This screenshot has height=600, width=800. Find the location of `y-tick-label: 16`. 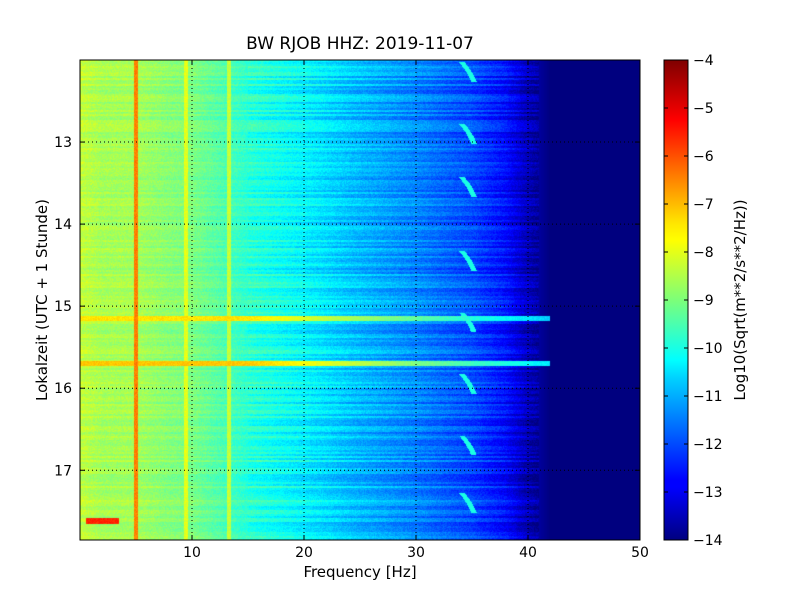

y-tick-label: 16 is located at coordinates (63, 389).